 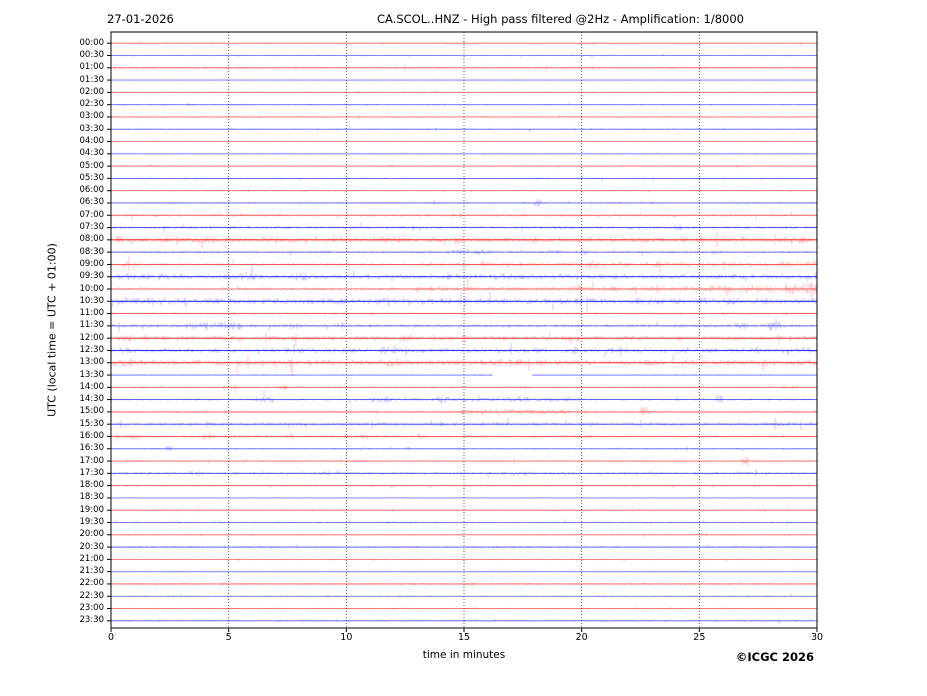 I want to click on y-tick-label: 03:00, so click(x=92, y=116).